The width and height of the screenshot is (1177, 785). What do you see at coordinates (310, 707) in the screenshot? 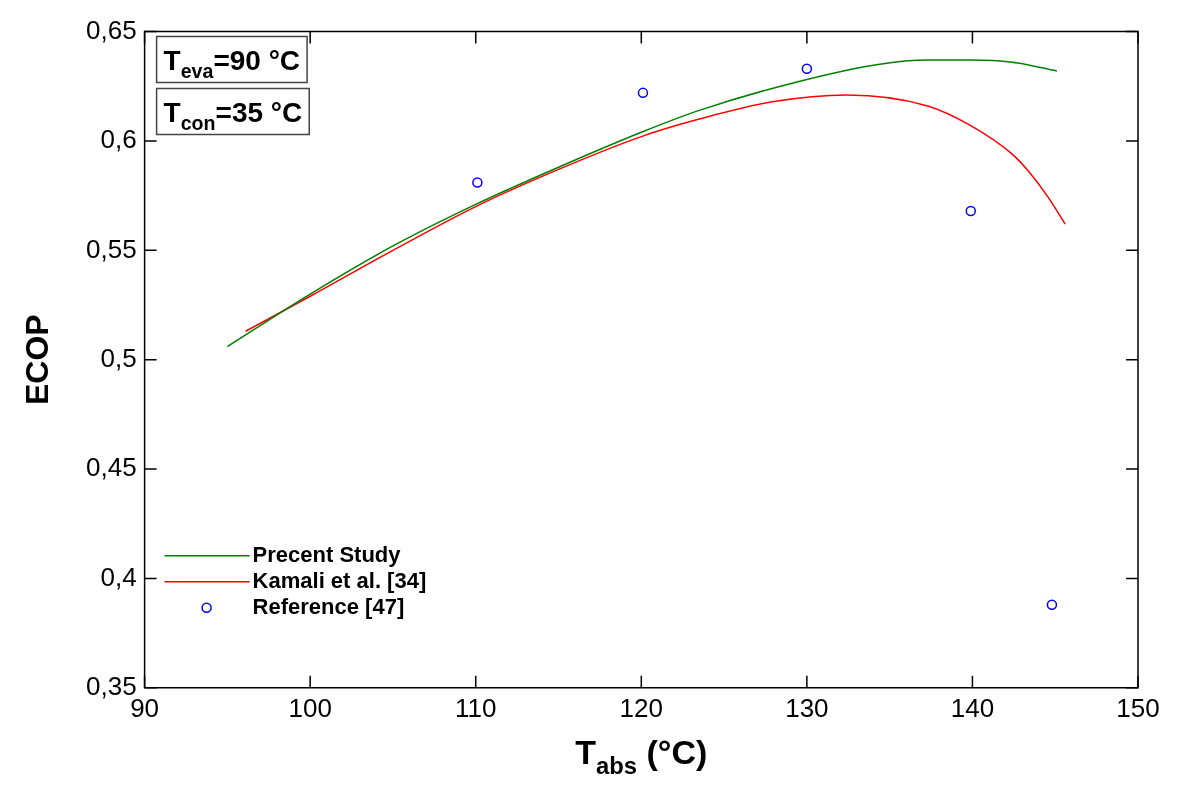
I see `x-tick-label: 100` at bounding box center [310, 707].